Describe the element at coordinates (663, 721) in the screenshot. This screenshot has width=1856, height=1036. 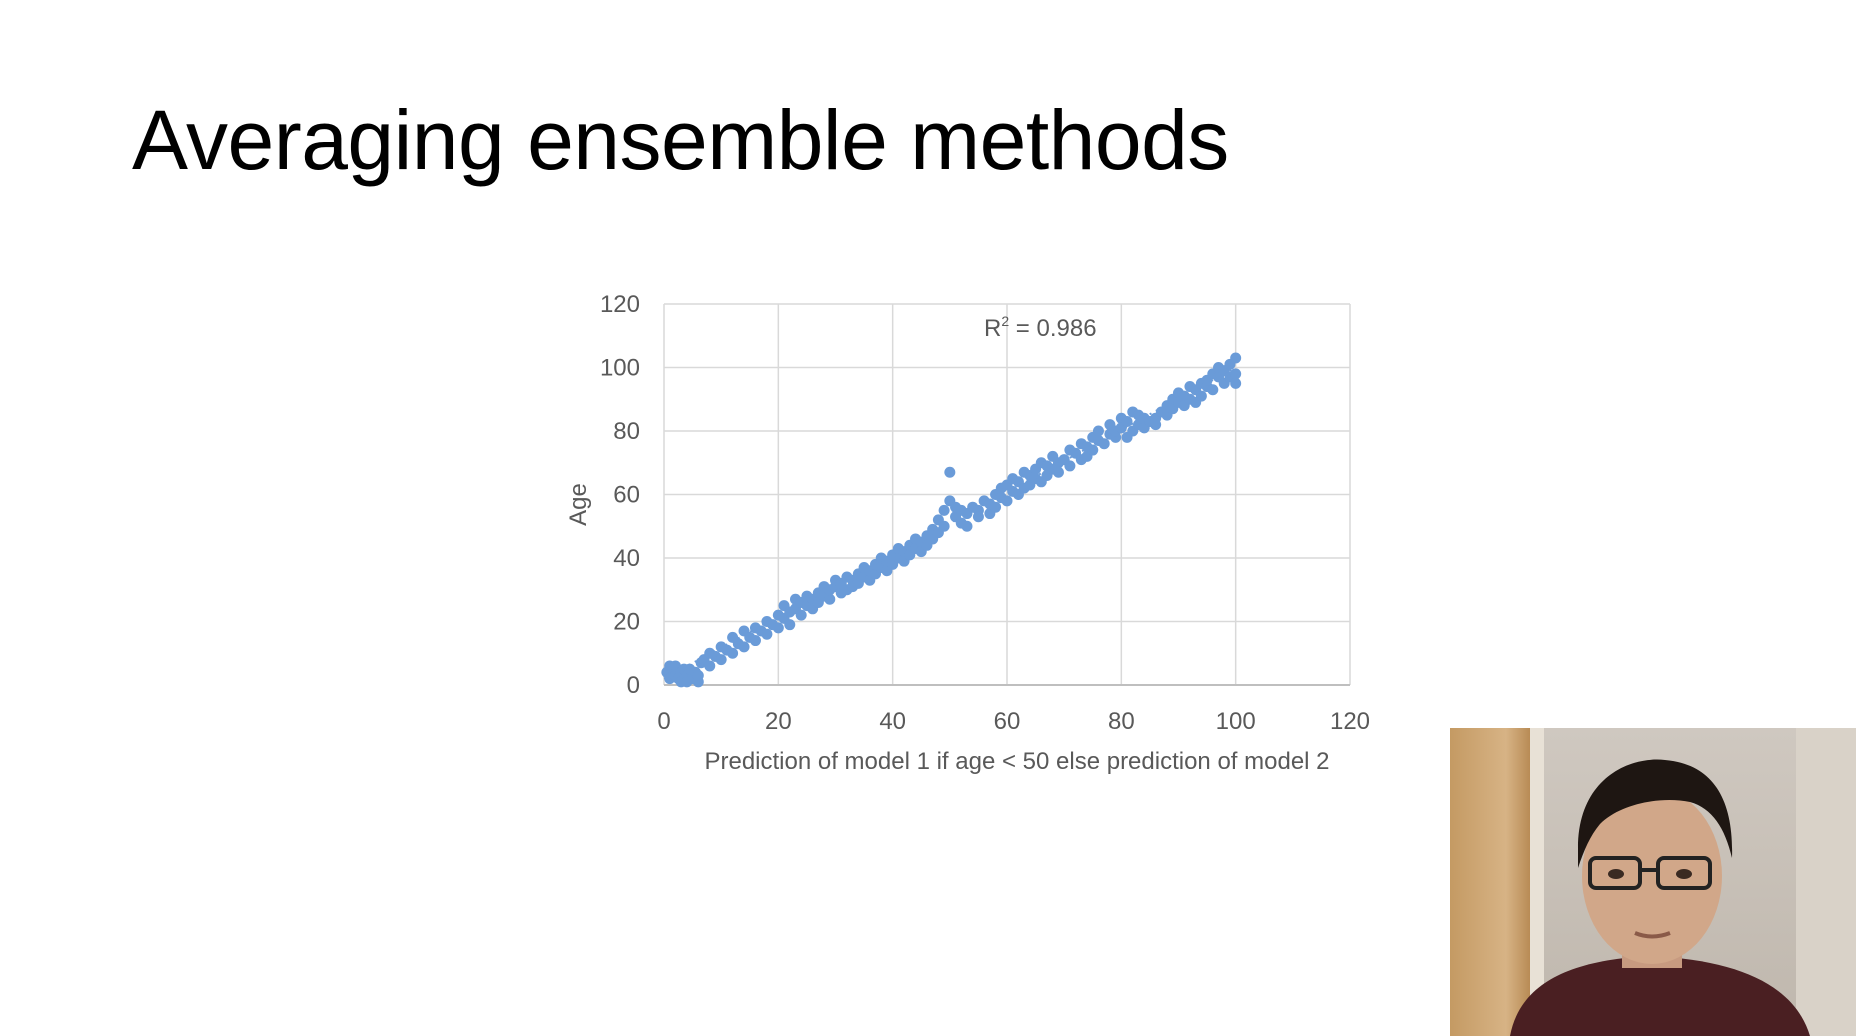
I see `x-tick-label: 0` at that location.